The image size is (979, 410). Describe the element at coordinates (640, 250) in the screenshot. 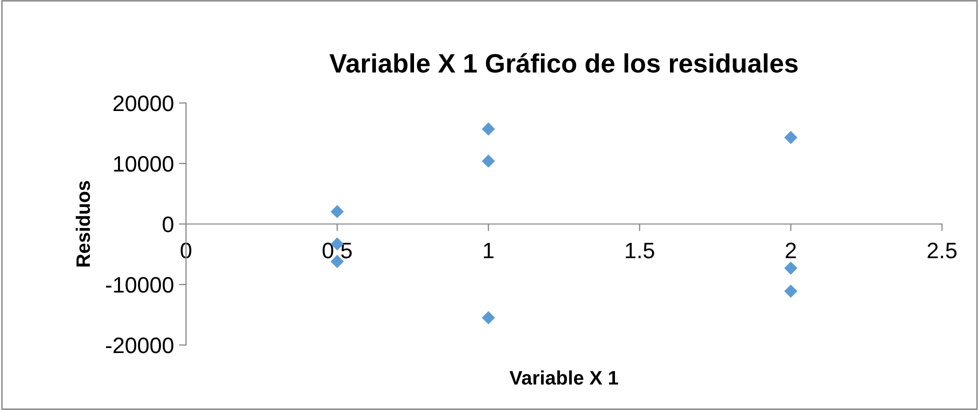

I see `x-tick-label: 1.5` at that location.